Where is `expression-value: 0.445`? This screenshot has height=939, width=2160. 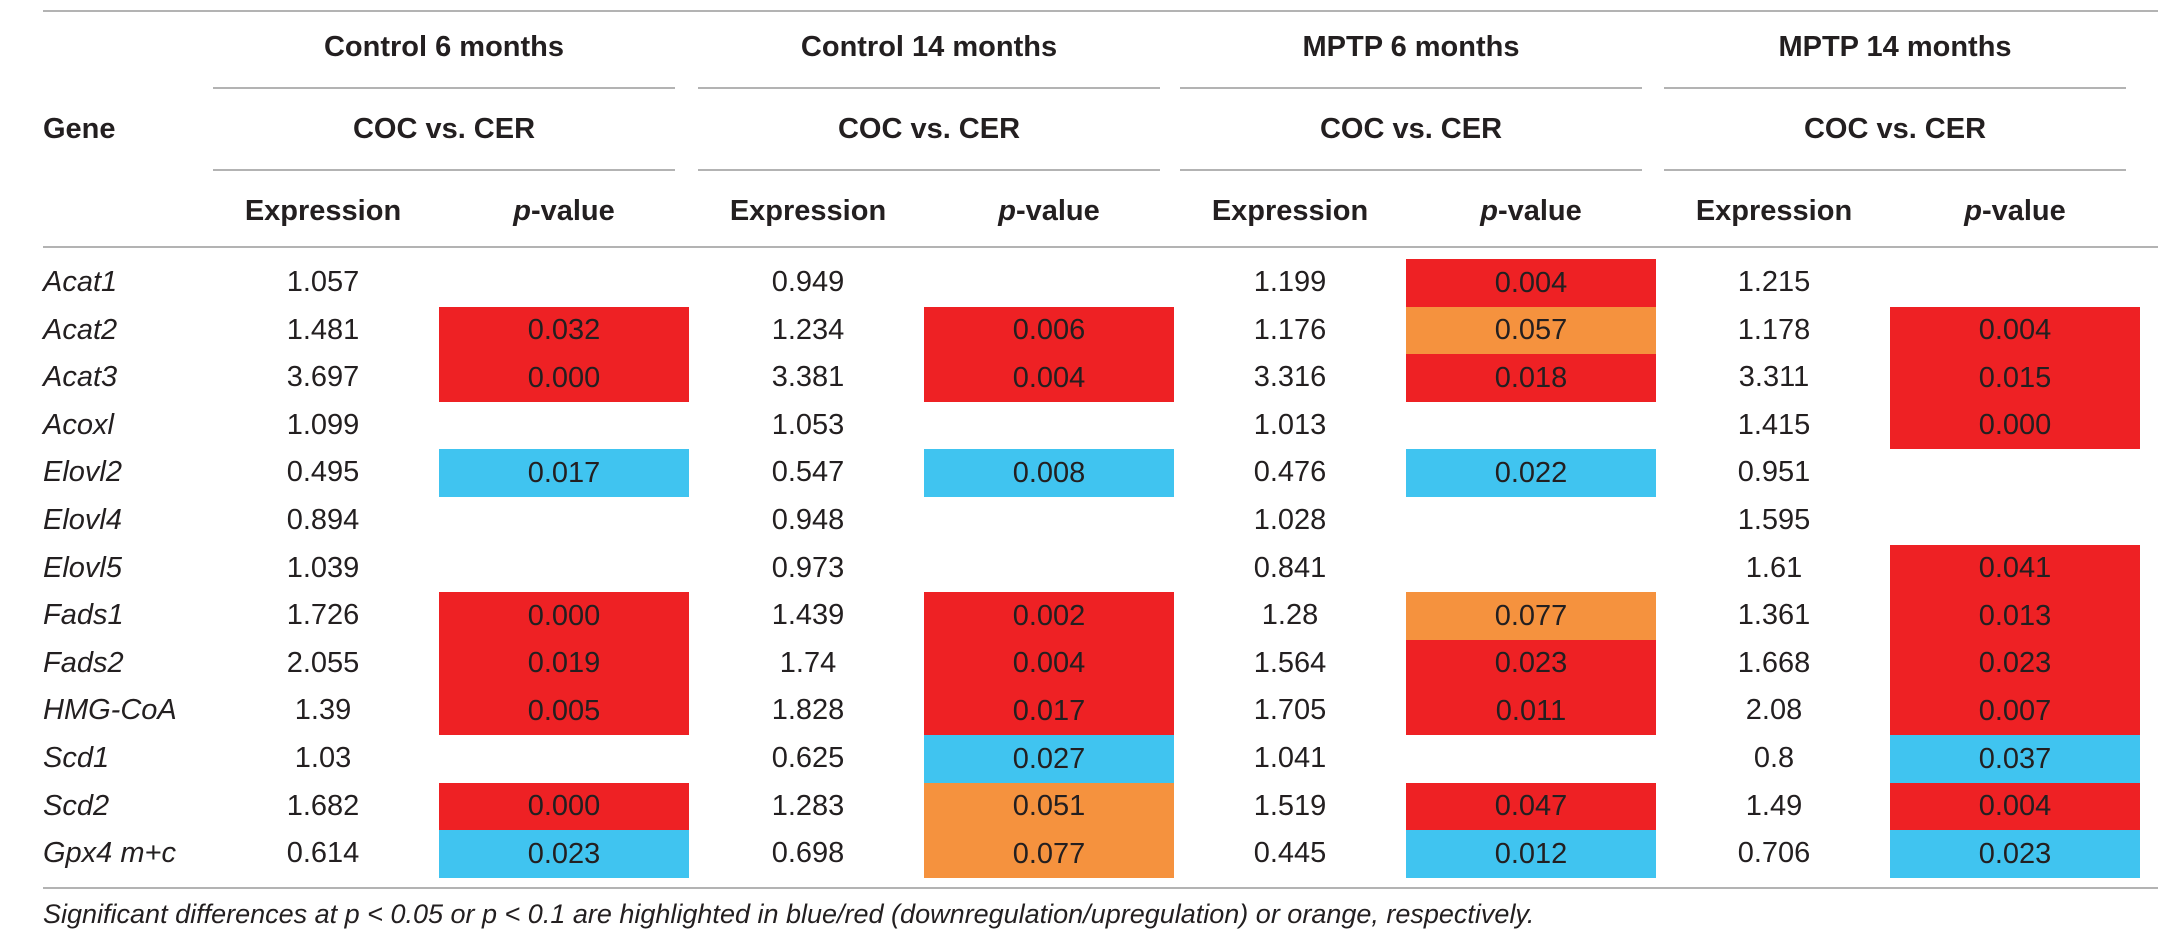
expression-value: 0.445 is located at coordinates (1290, 853).